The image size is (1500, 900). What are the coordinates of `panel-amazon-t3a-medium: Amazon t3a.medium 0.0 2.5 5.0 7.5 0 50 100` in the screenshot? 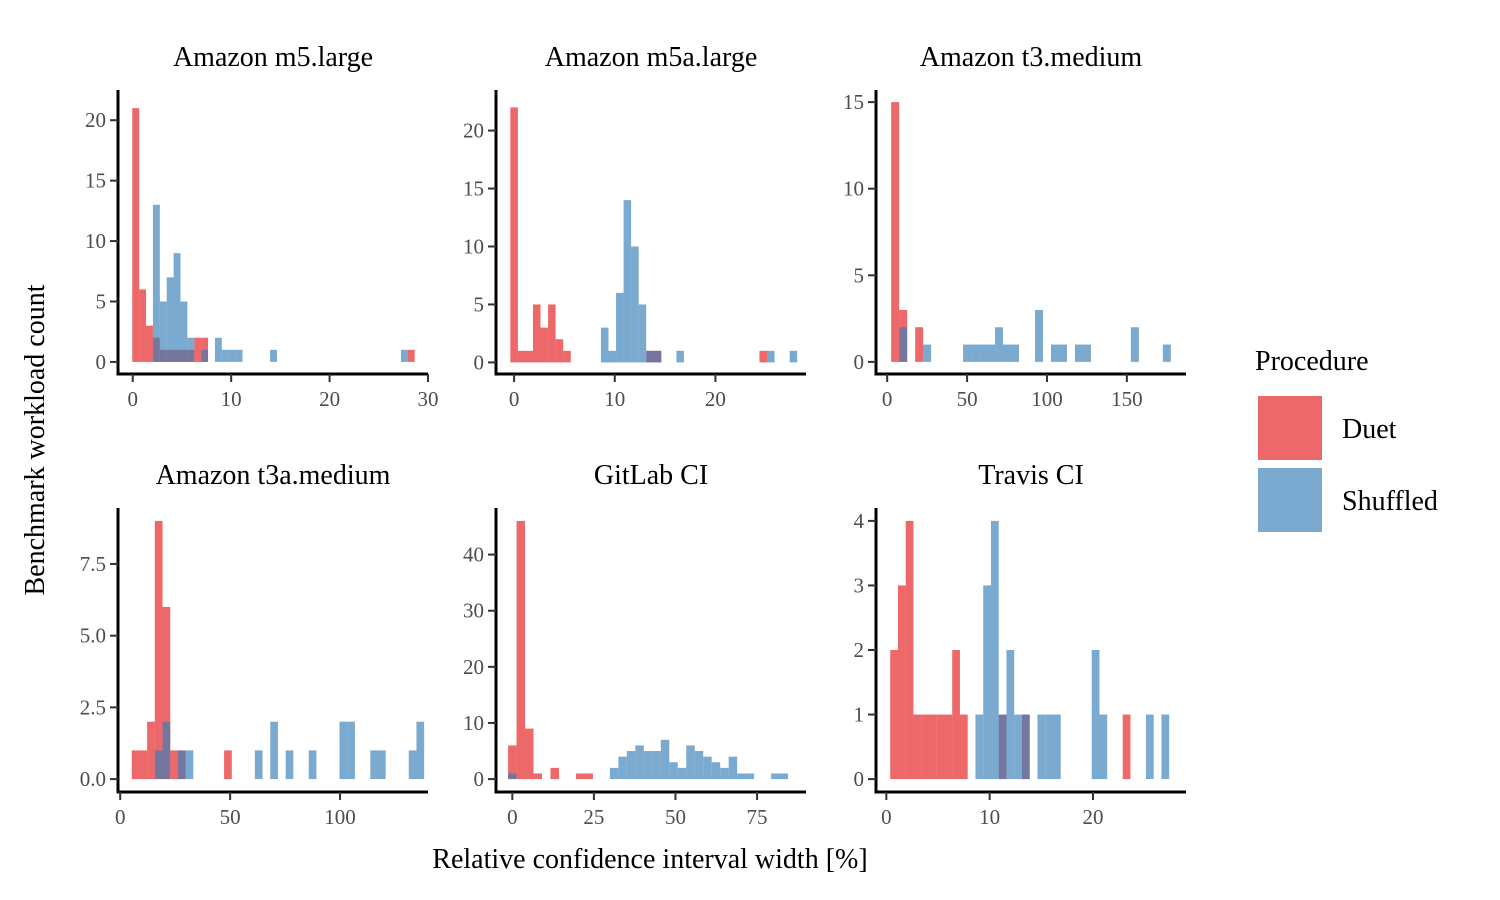 It's located at (254, 644).